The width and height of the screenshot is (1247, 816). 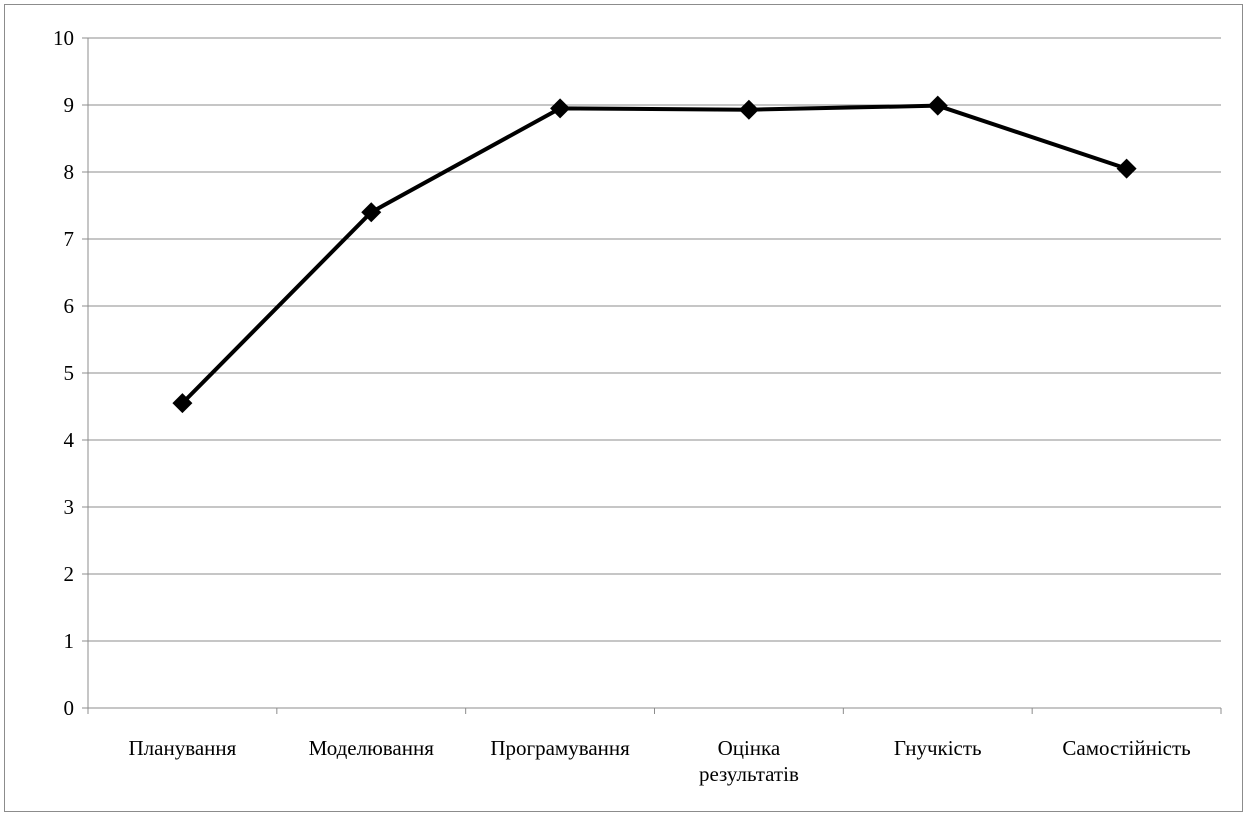 I want to click on x-tick-label: Моделювання, so click(x=372, y=748).